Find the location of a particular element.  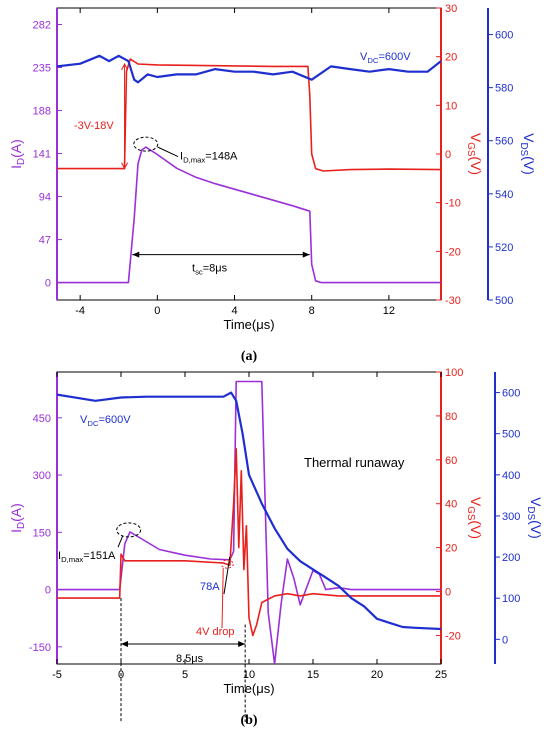

left-tick-label: 188 is located at coordinates (42, 112).